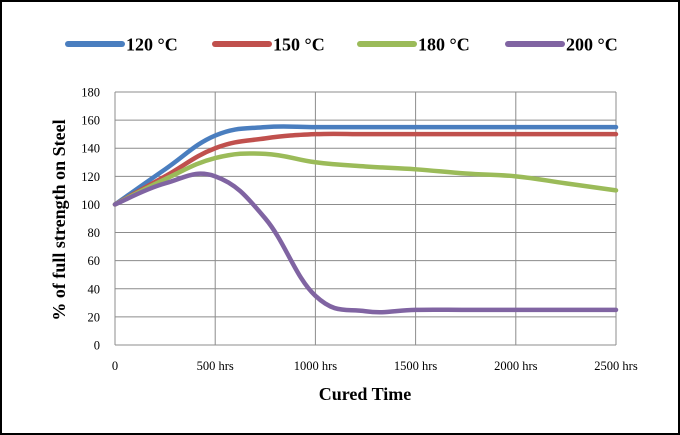  What do you see at coordinates (97, 346) in the screenshot?
I see `y-tick-label: 0` at bounding box center [97, 346].